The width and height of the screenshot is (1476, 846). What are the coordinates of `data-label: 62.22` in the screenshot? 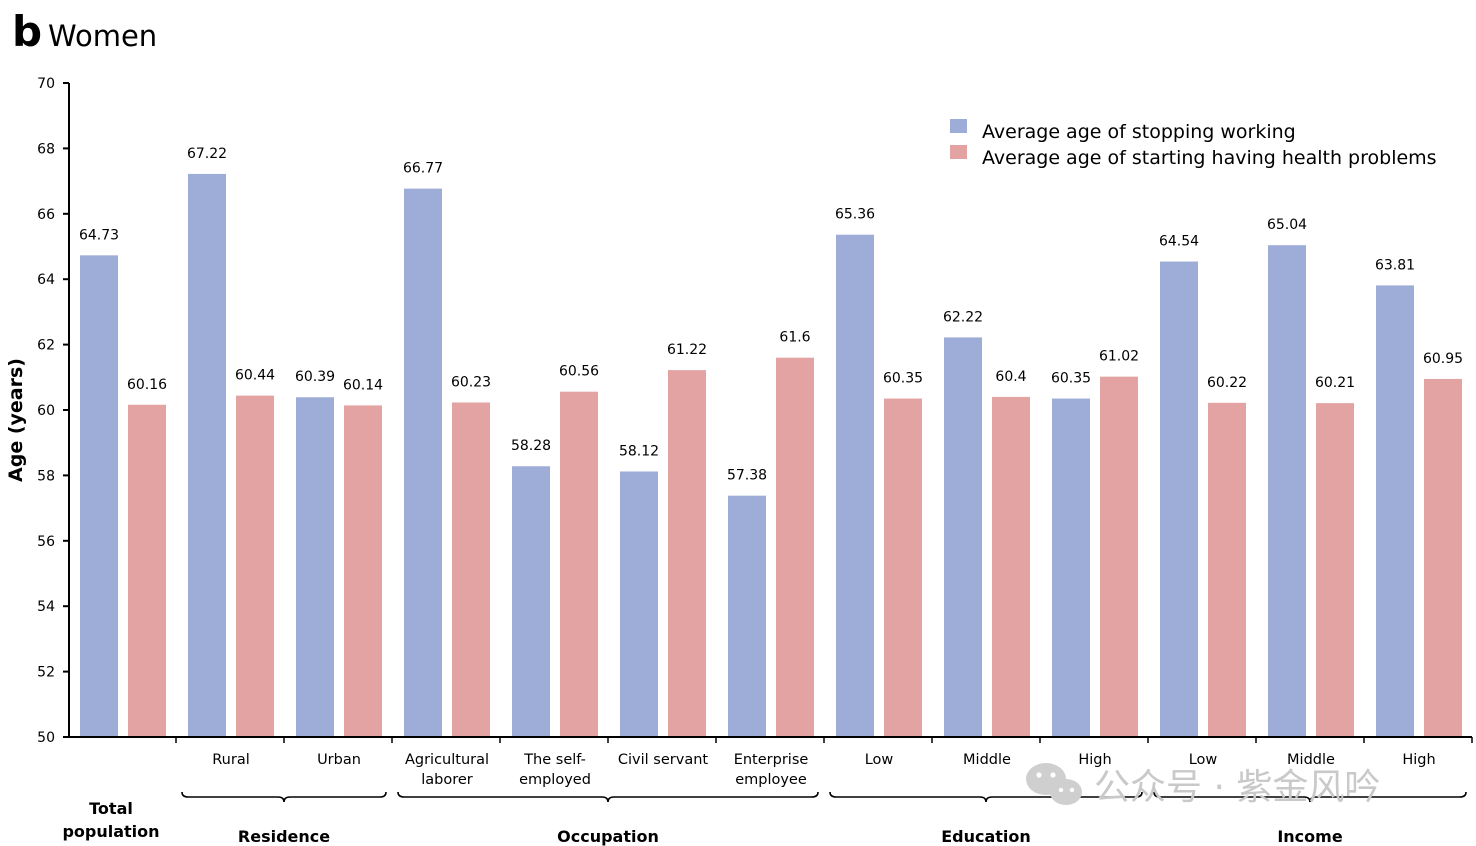 It's located at (963, 317).